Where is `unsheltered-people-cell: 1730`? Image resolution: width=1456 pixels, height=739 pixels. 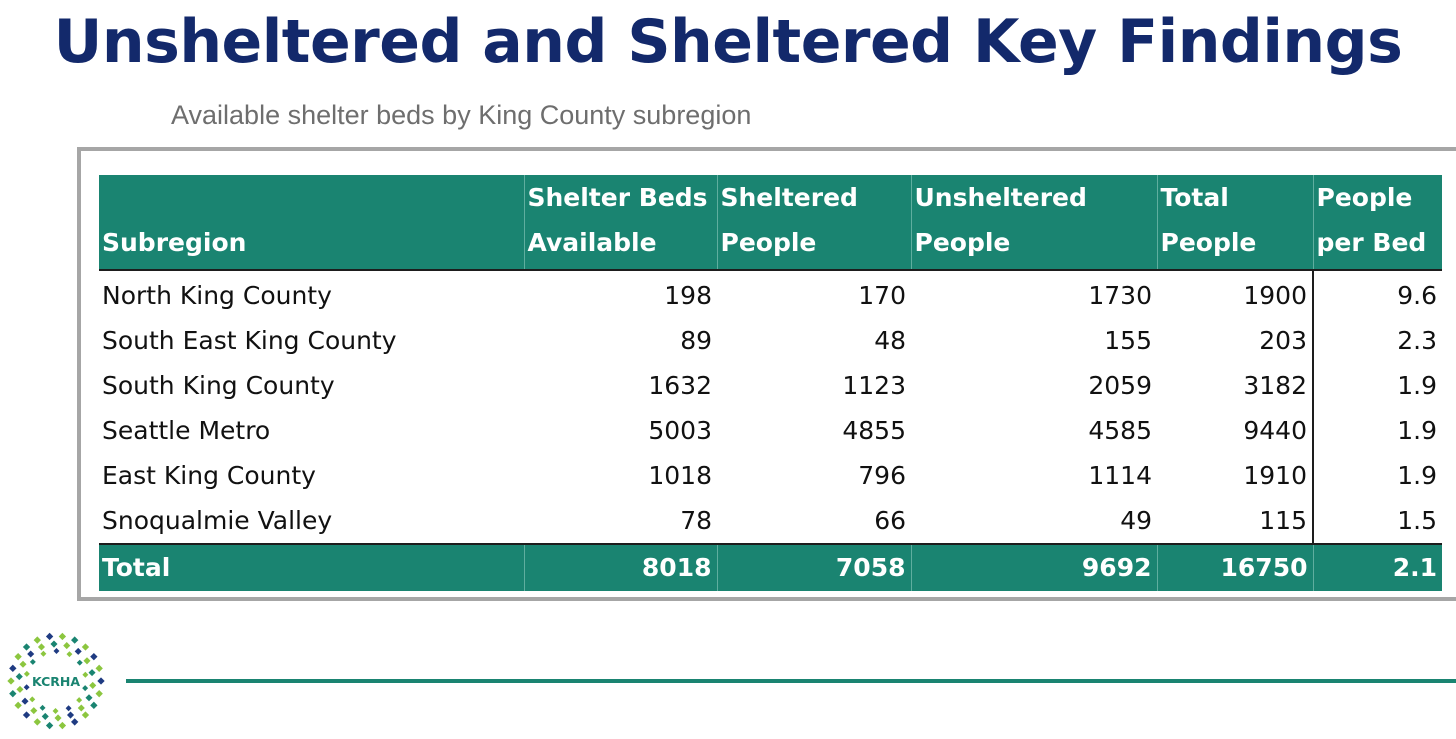 unsheltered-people-cell: 1730 is located at coordinates (1120, 295).